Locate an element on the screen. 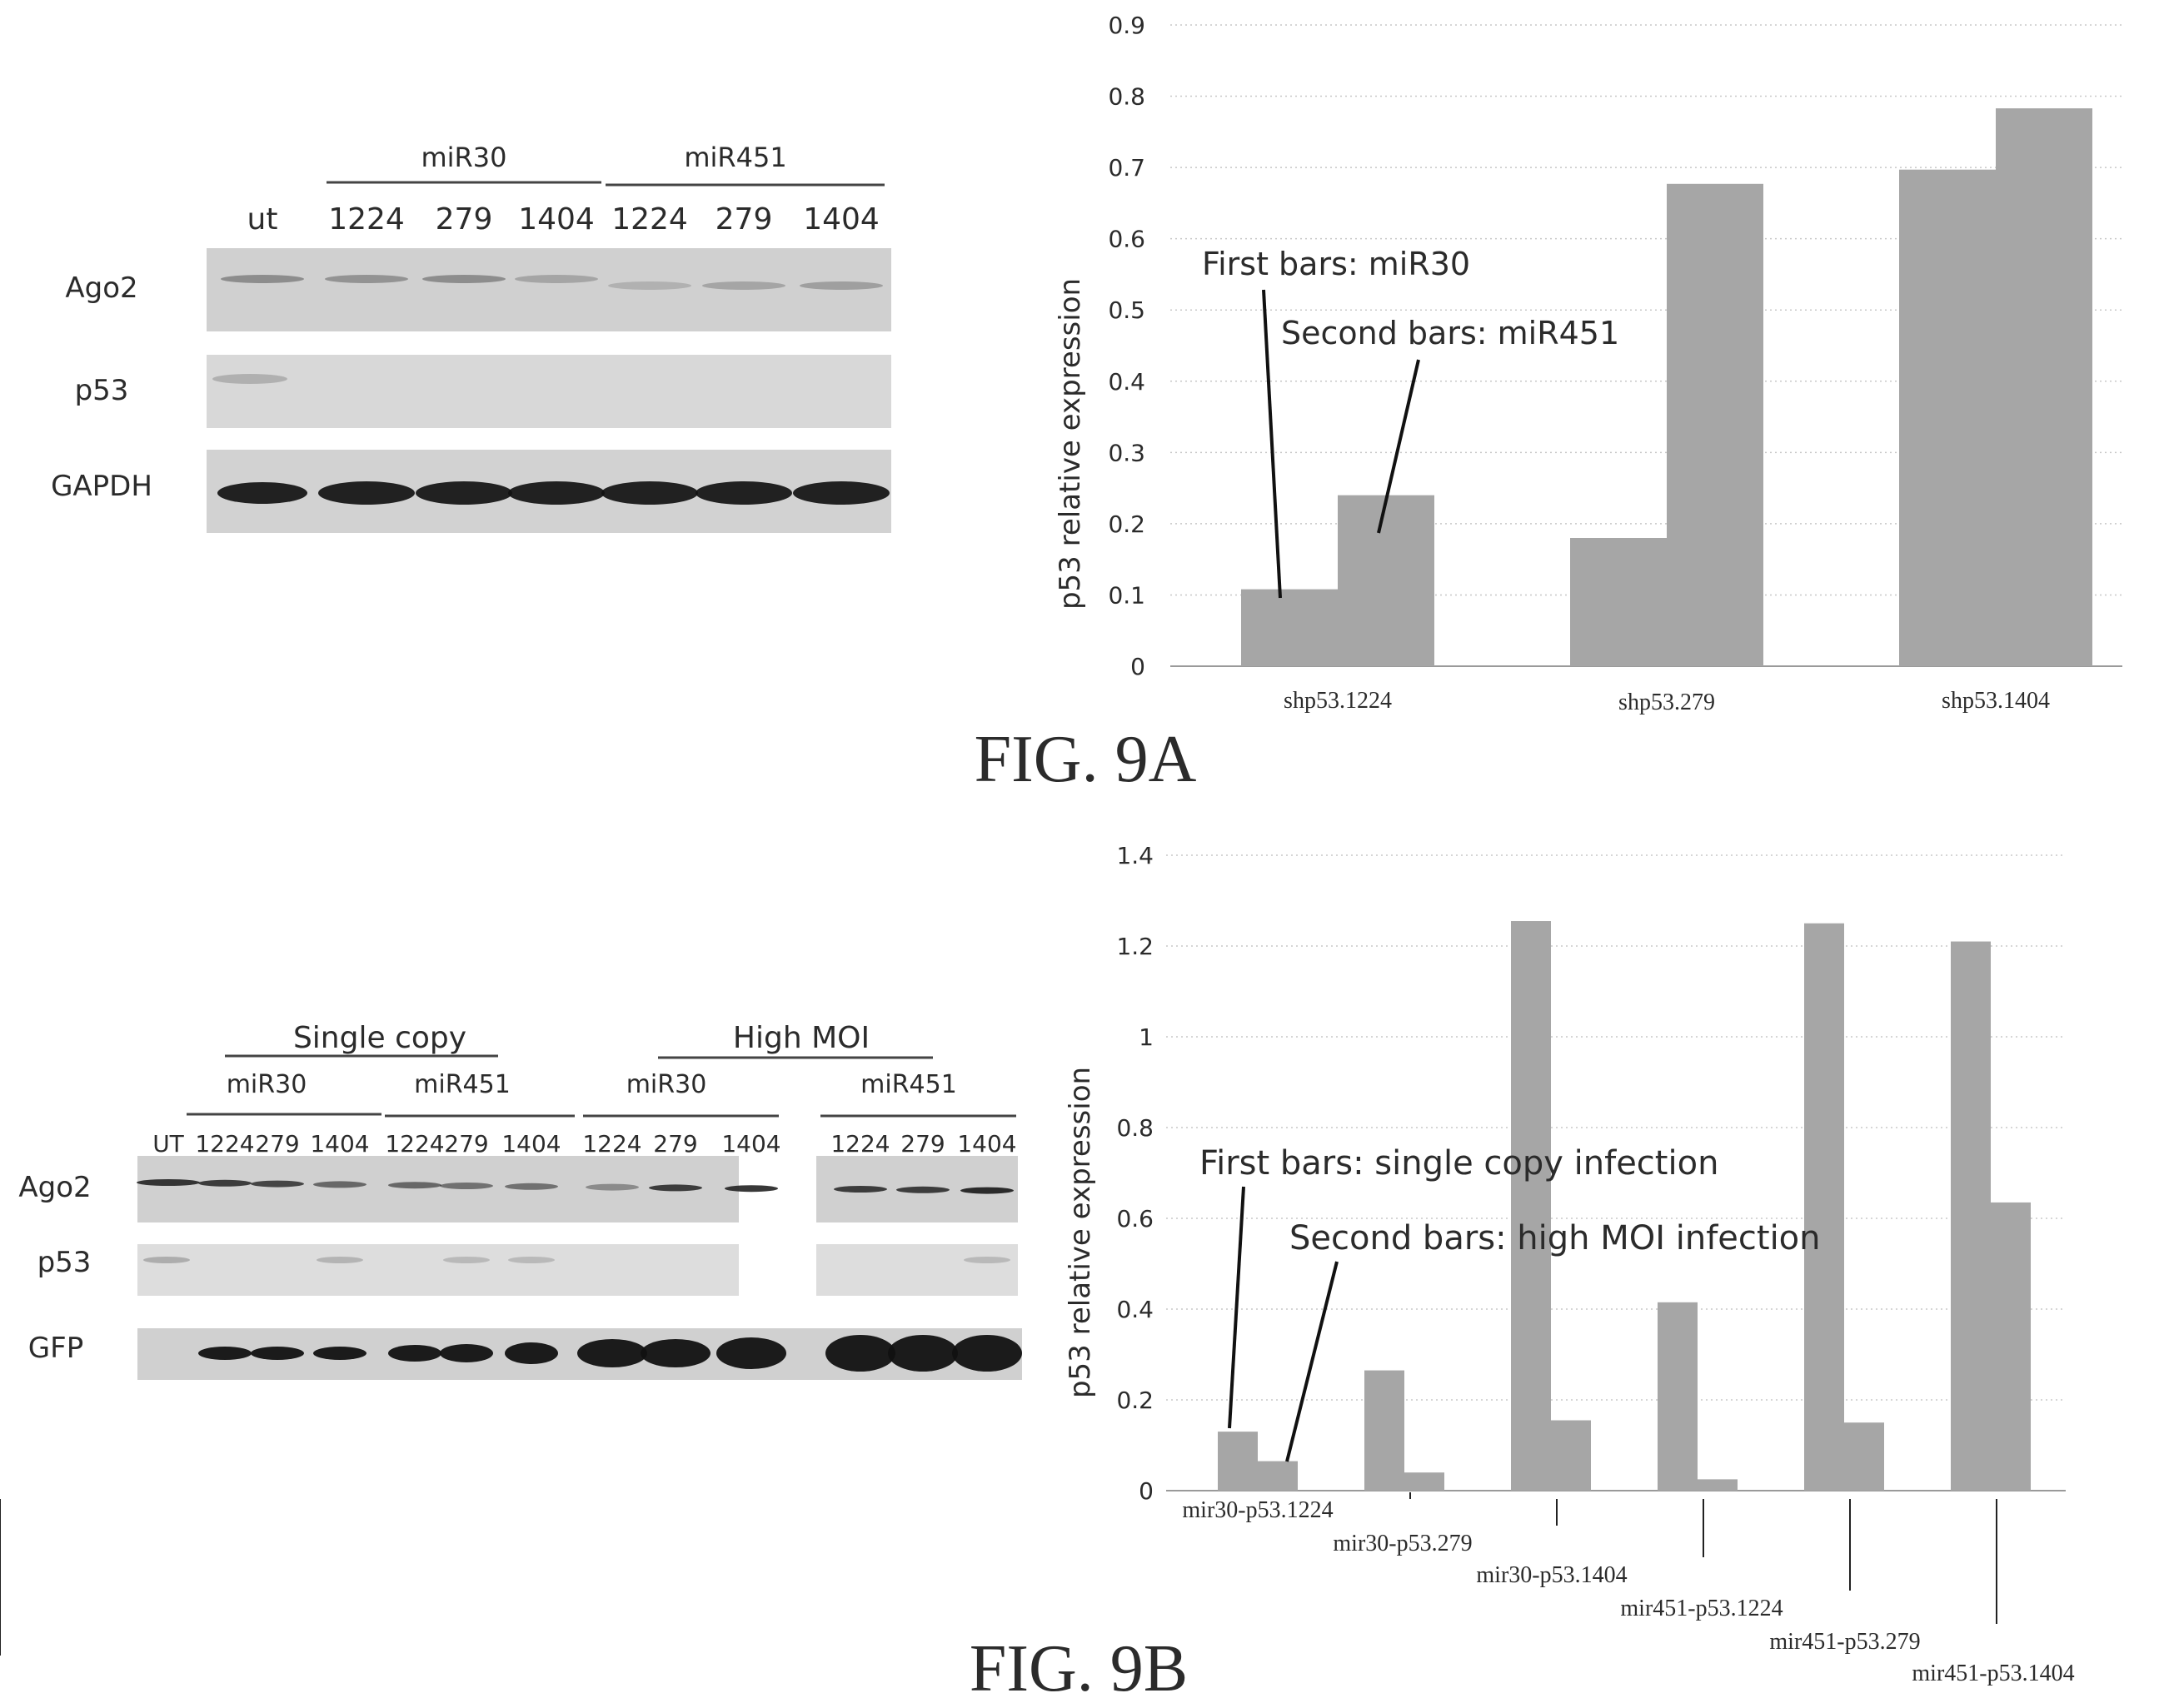  x-category-label: shp53.279 is located at coordinates (1666, 702).